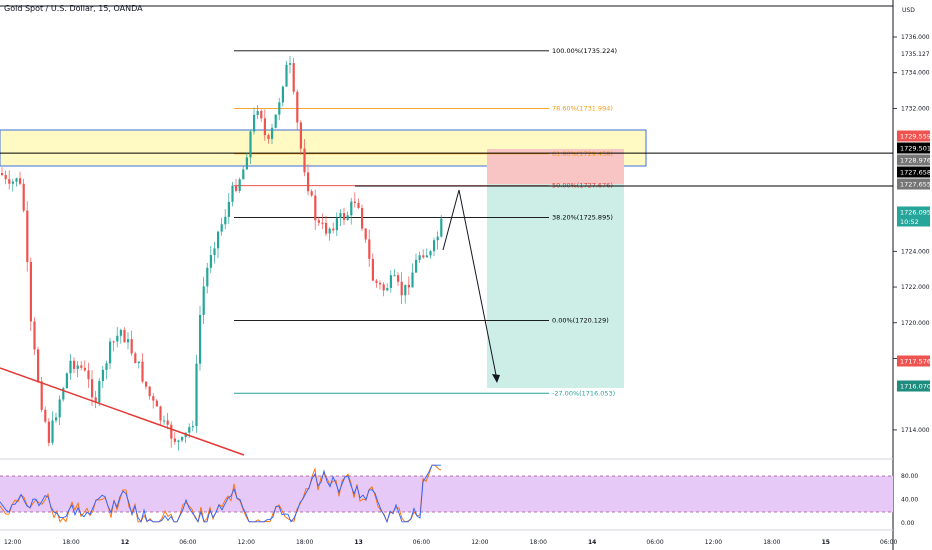 Image resolution: width=932 pixels, height=550 pixels. What do you see at coordinates (125, 542) in the screenshot?
I see `time-label: 12` at bounding box center [125, 542].